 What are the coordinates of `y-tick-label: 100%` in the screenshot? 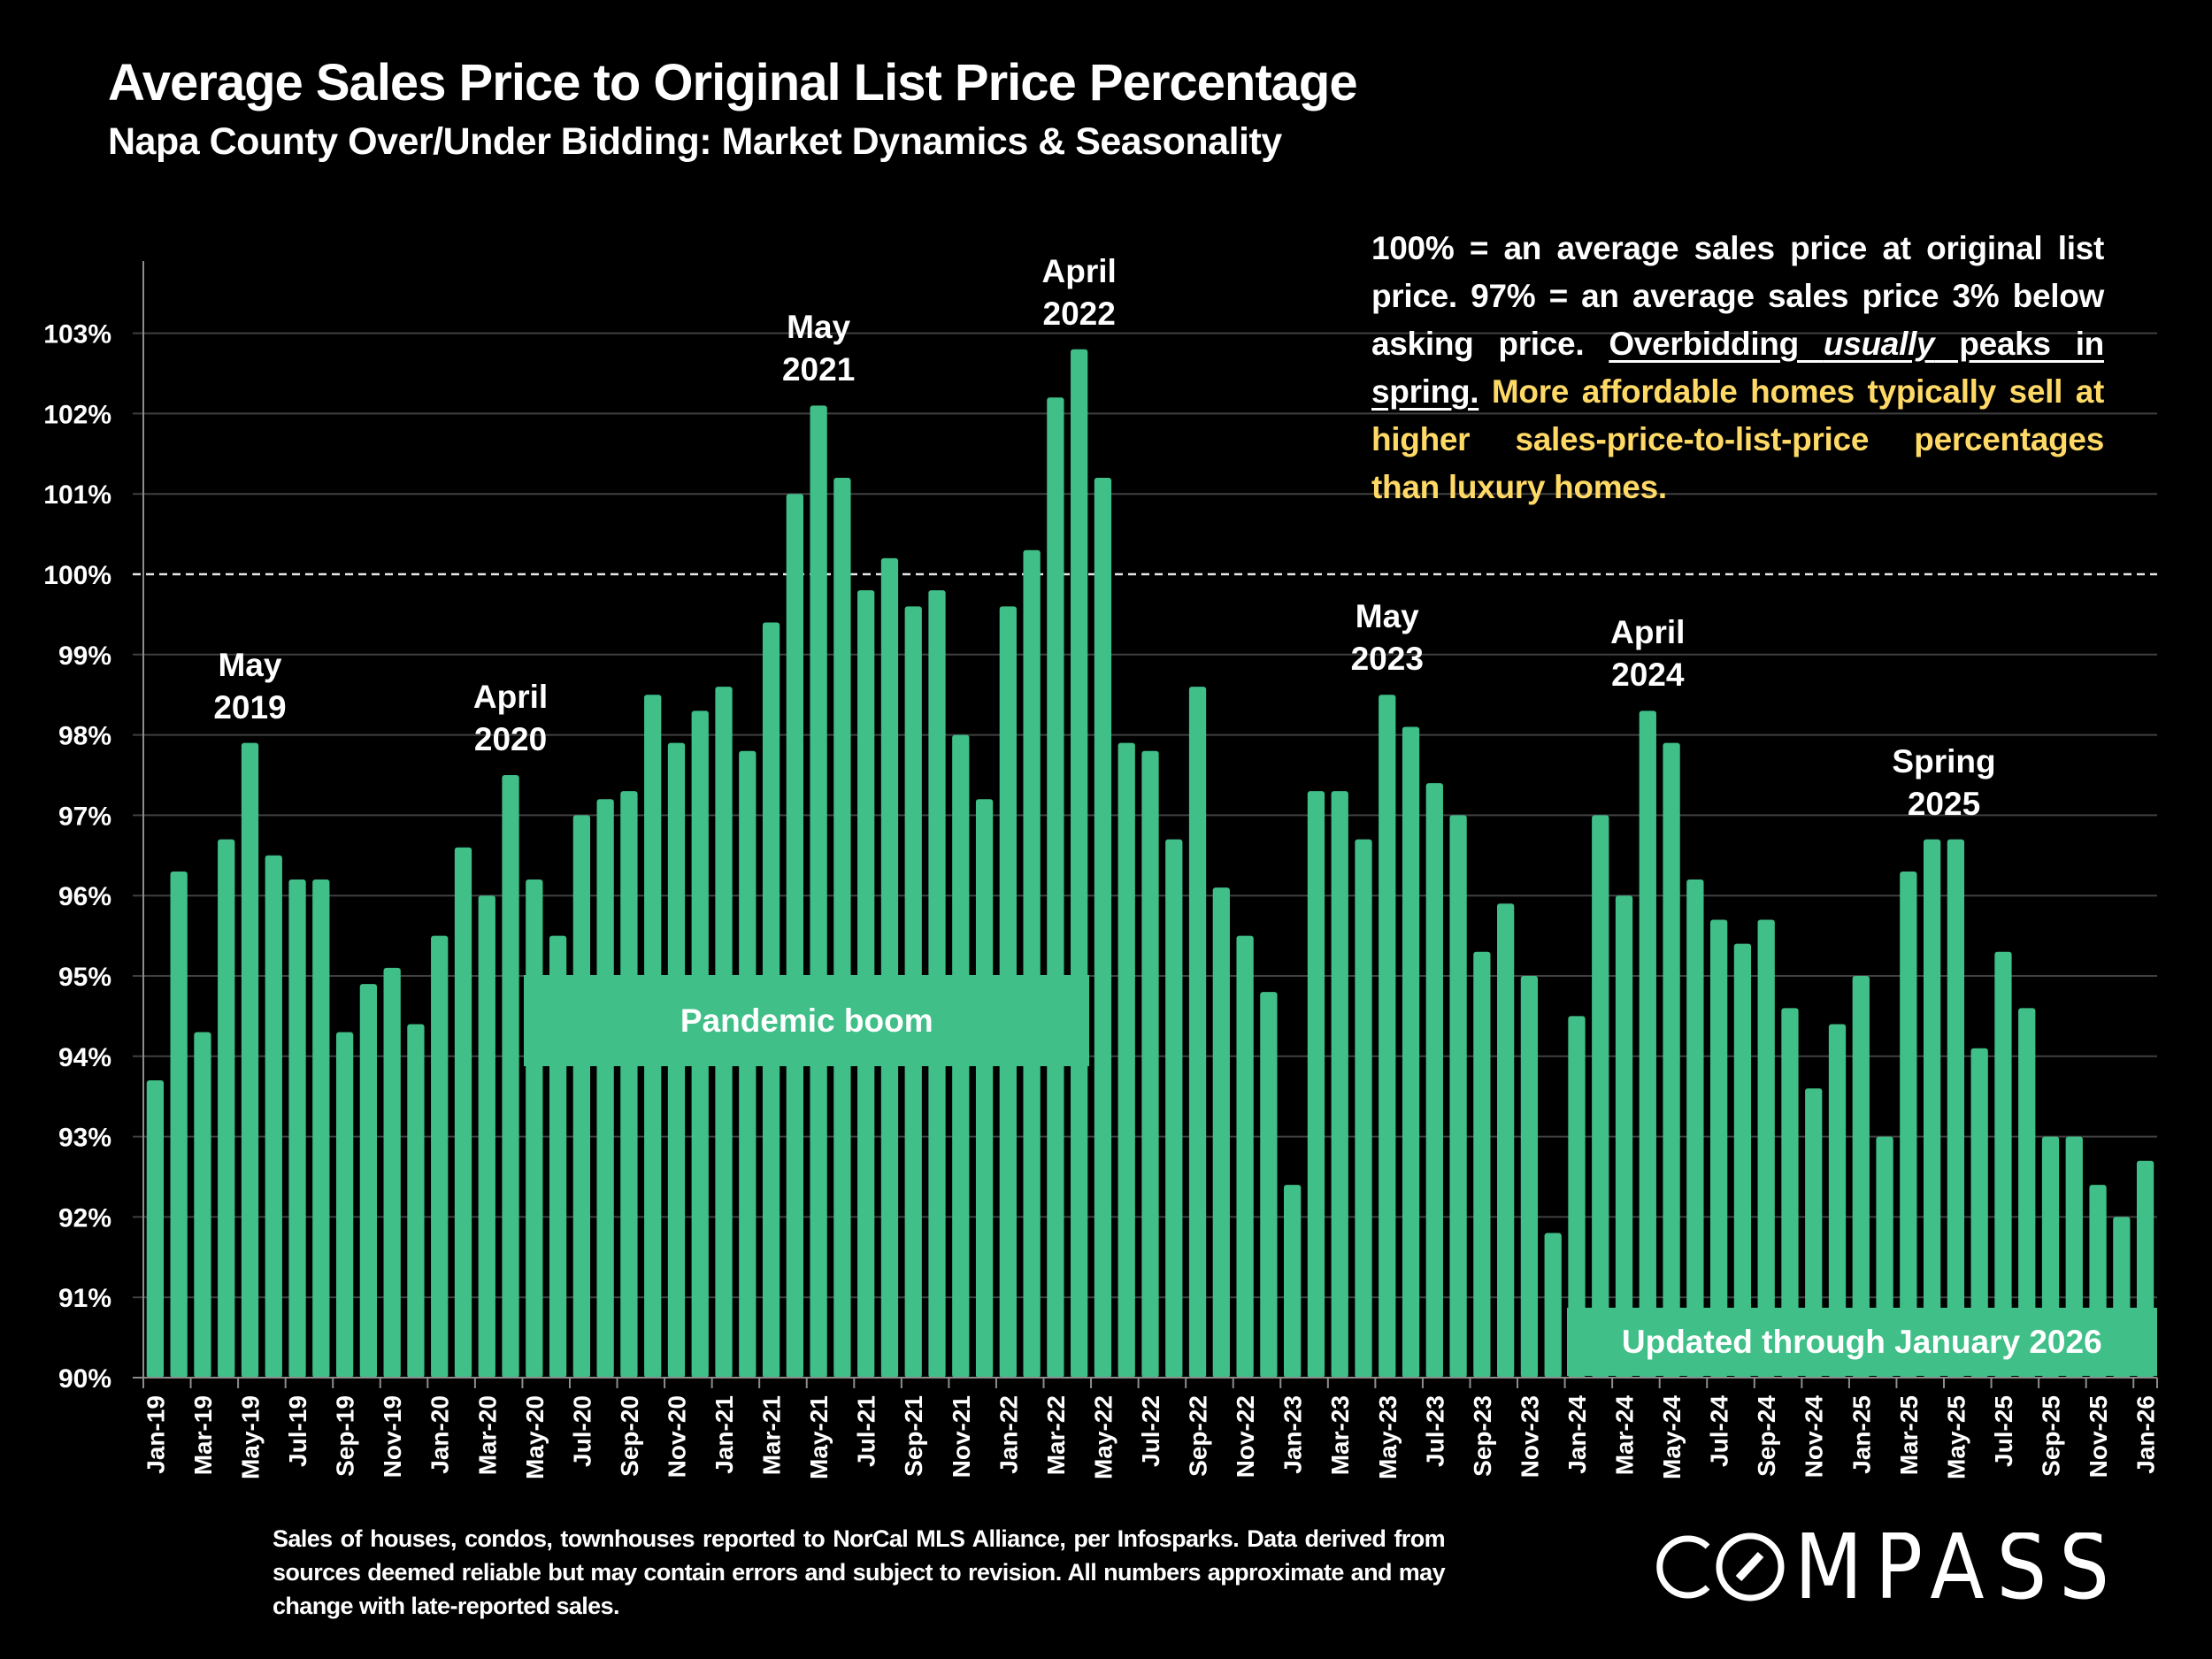 It's located at (77, 575).